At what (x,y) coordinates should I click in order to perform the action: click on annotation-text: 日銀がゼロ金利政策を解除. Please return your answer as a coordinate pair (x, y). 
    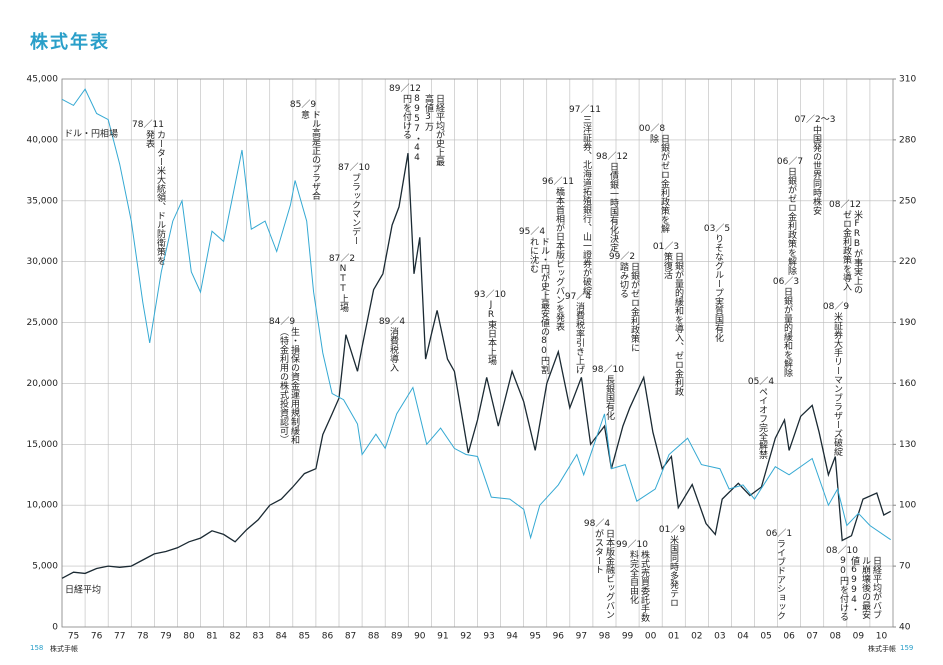
    Looking at the image, I should click on (791, 221).